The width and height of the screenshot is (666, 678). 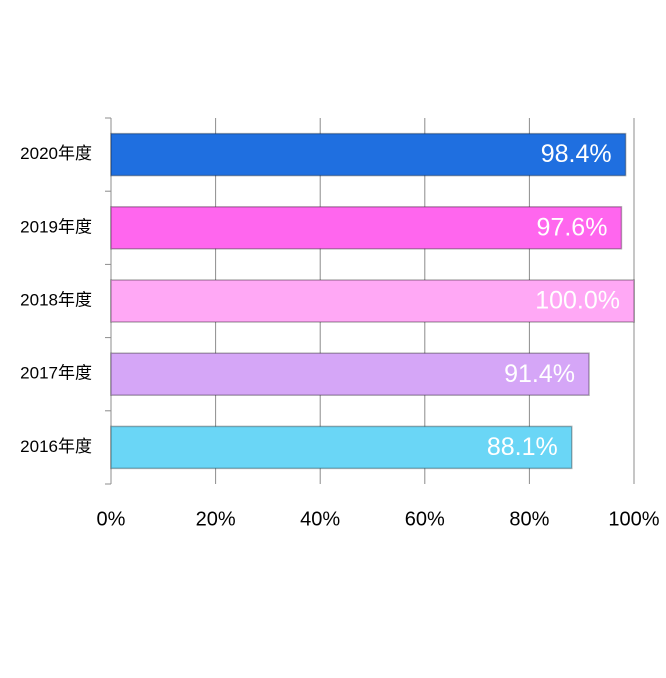 What do you see at coordinates (320, 519) in the screenshot?
I see `x-tick-label: 40%` at bounding box center [320, 519].